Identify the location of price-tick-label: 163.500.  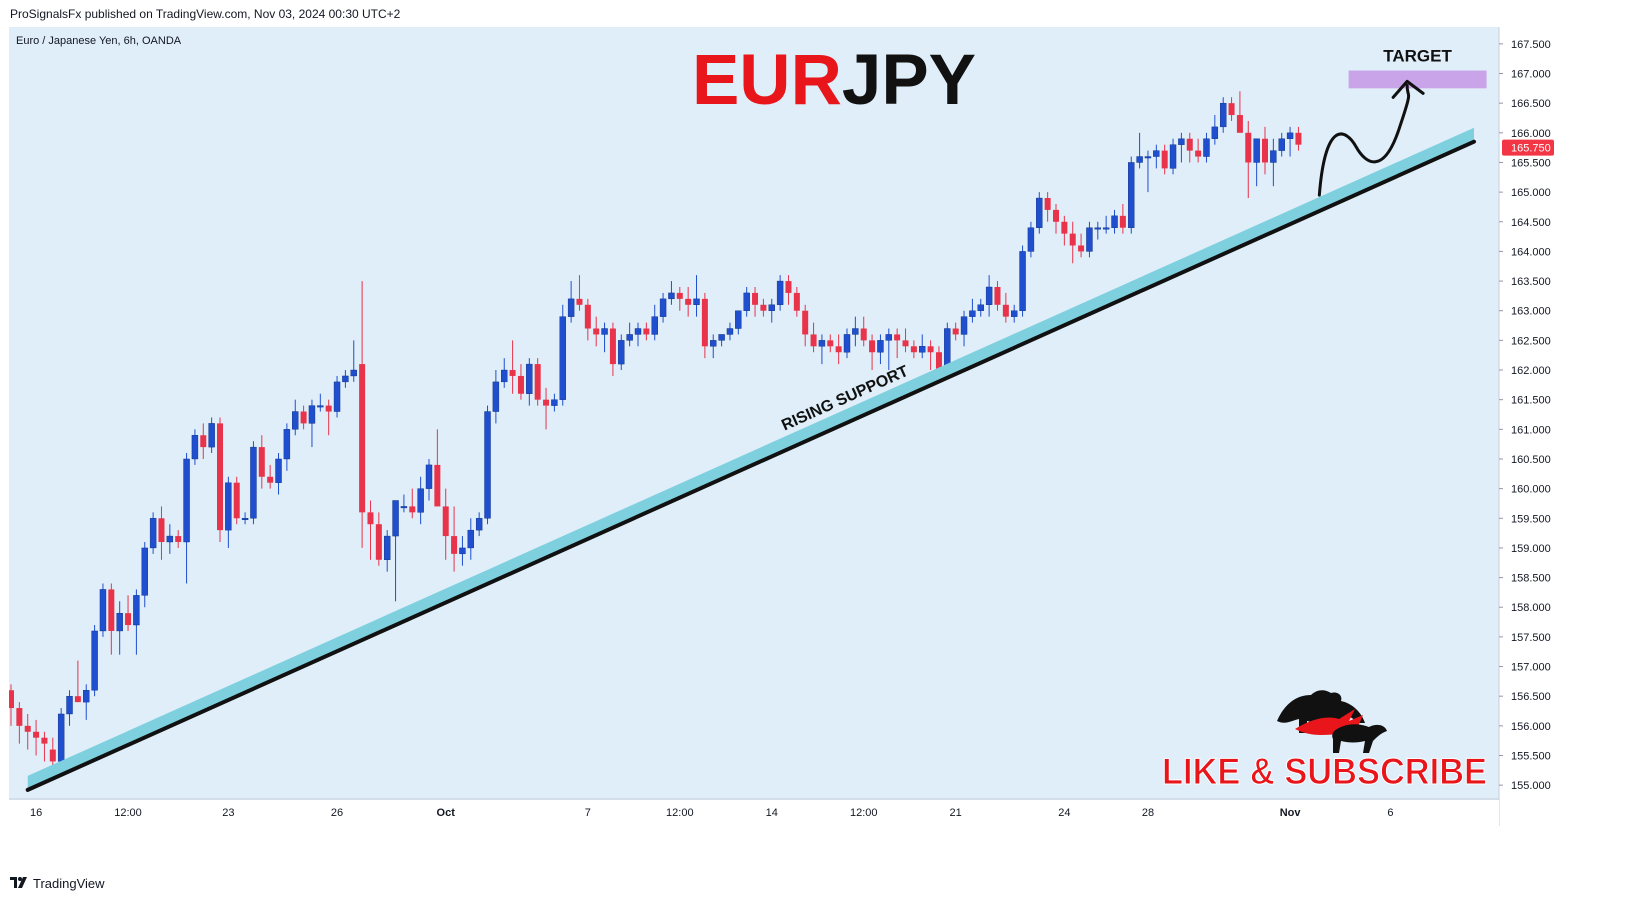
(1531, 282).